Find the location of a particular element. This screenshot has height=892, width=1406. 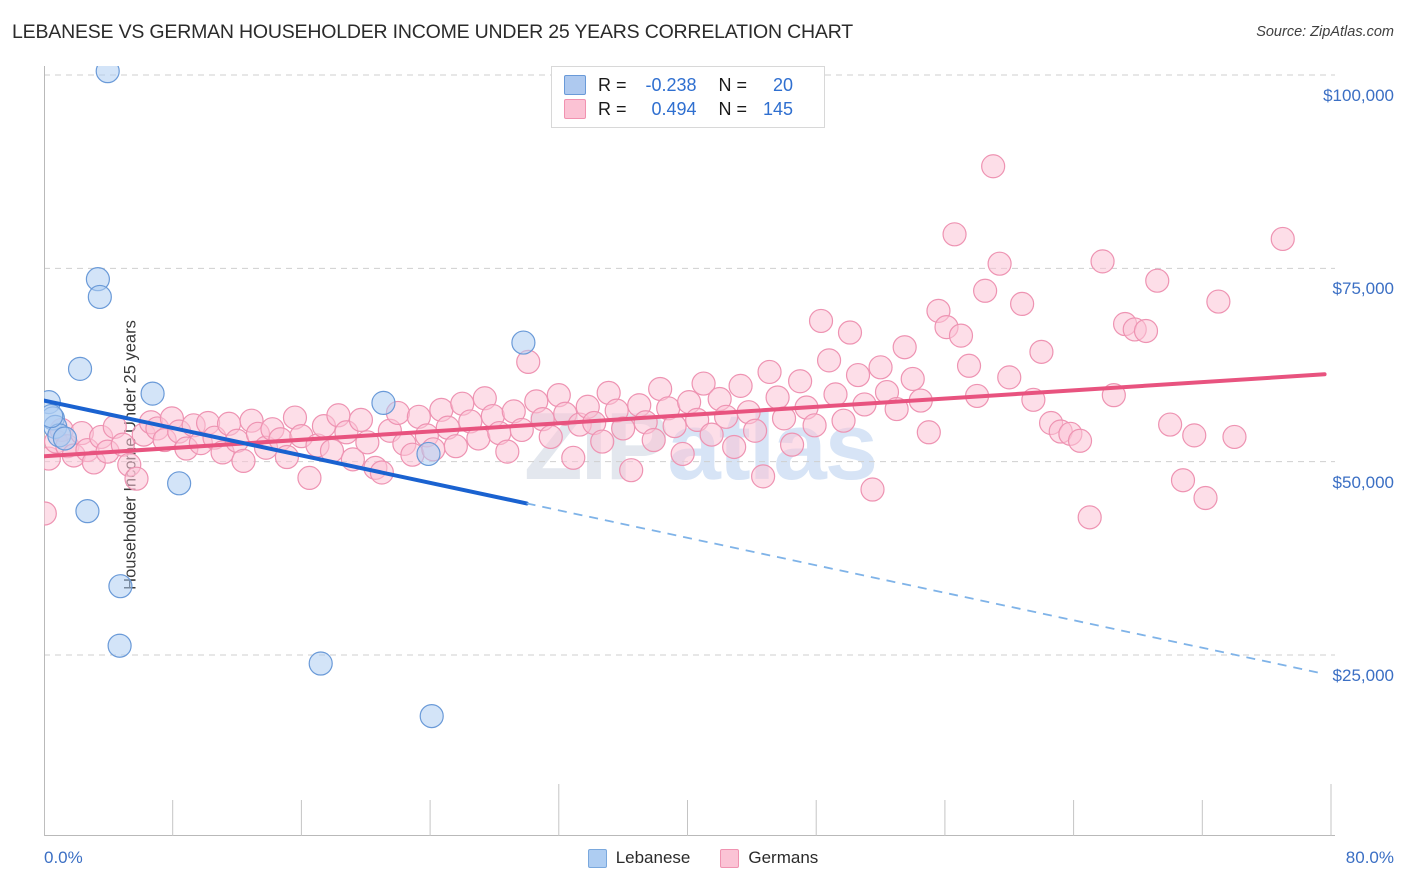

r-value-germans: 0.494 is located at coordinates (674, 108).